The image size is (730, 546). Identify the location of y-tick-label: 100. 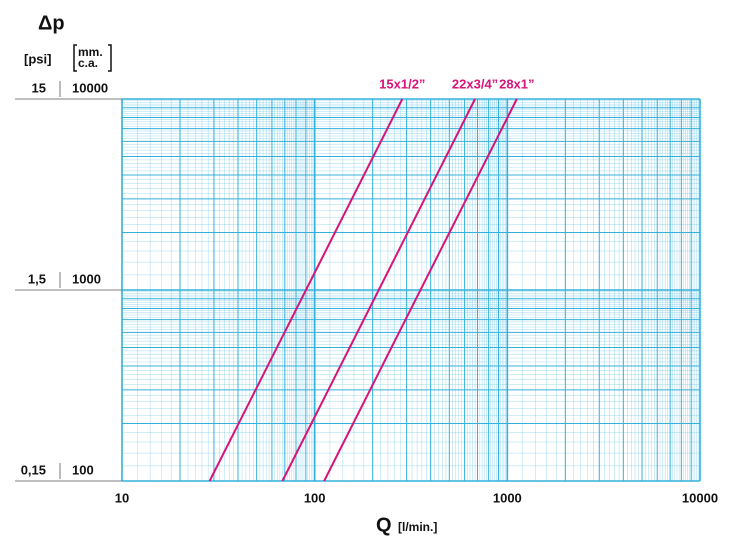
(83, 469).